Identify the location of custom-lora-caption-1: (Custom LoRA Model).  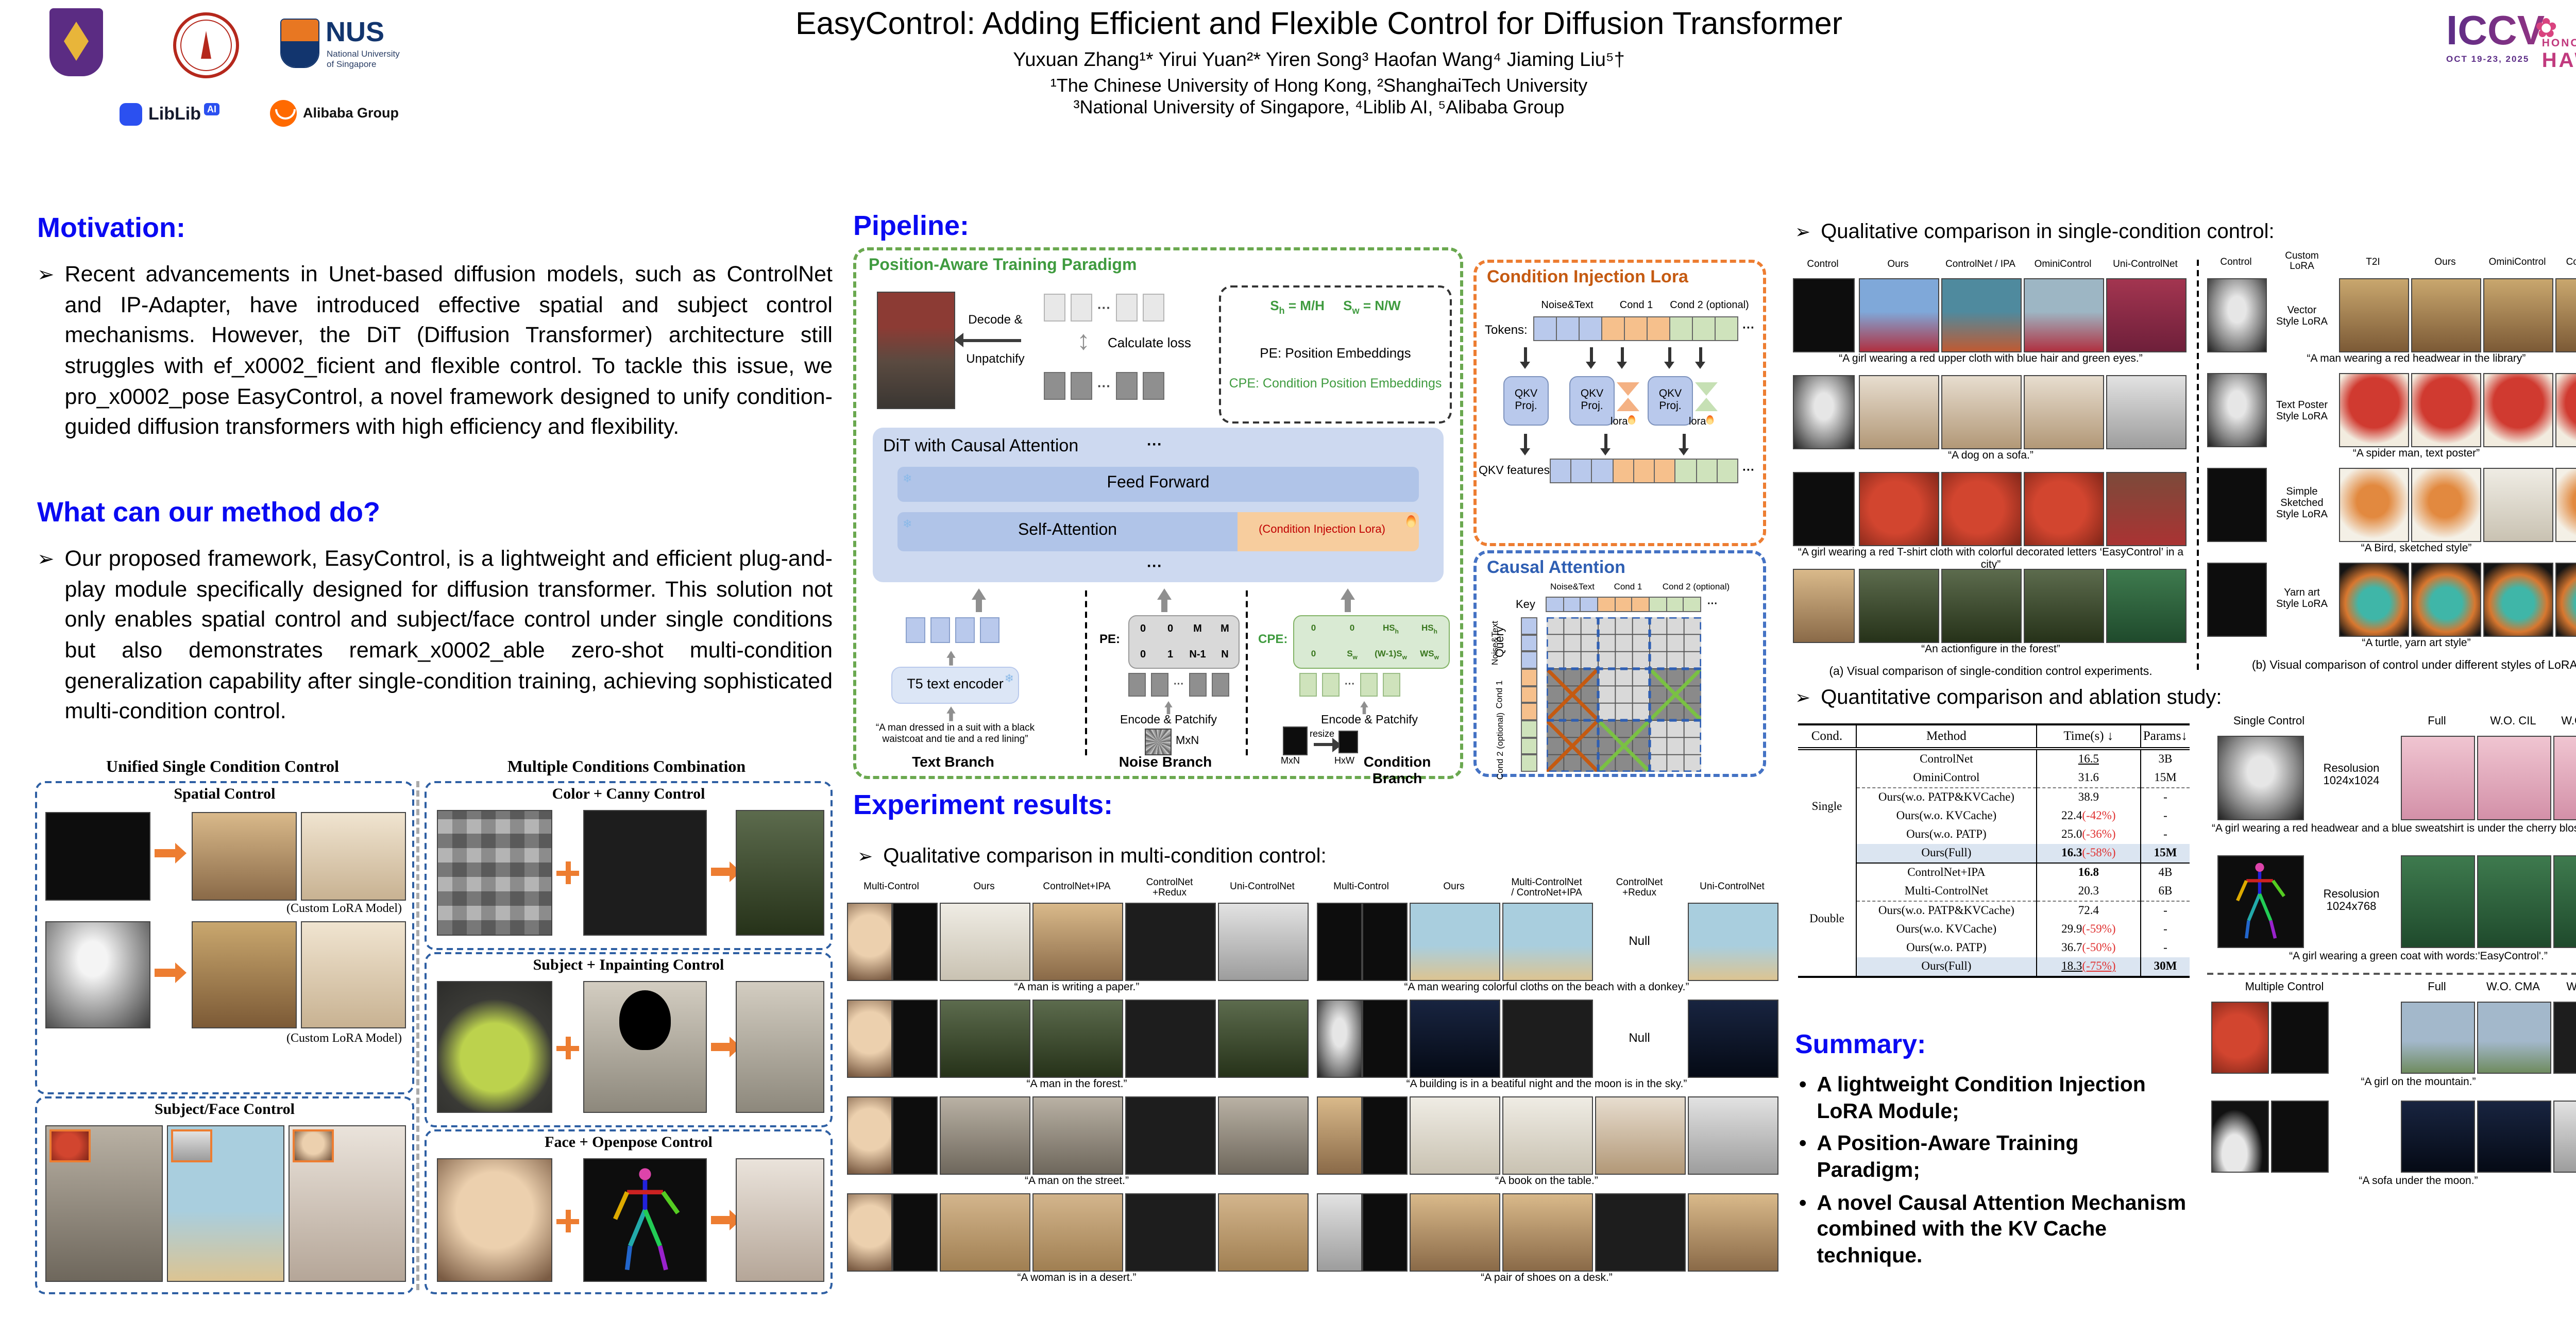
(344, 908).